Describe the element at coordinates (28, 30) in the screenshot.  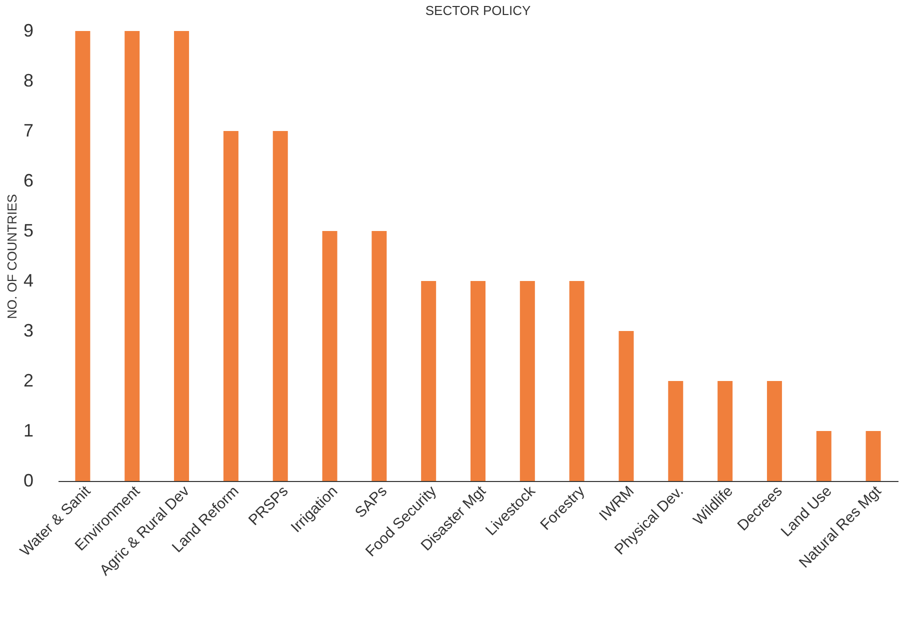
I see `y-tick-label: 9` at that location.